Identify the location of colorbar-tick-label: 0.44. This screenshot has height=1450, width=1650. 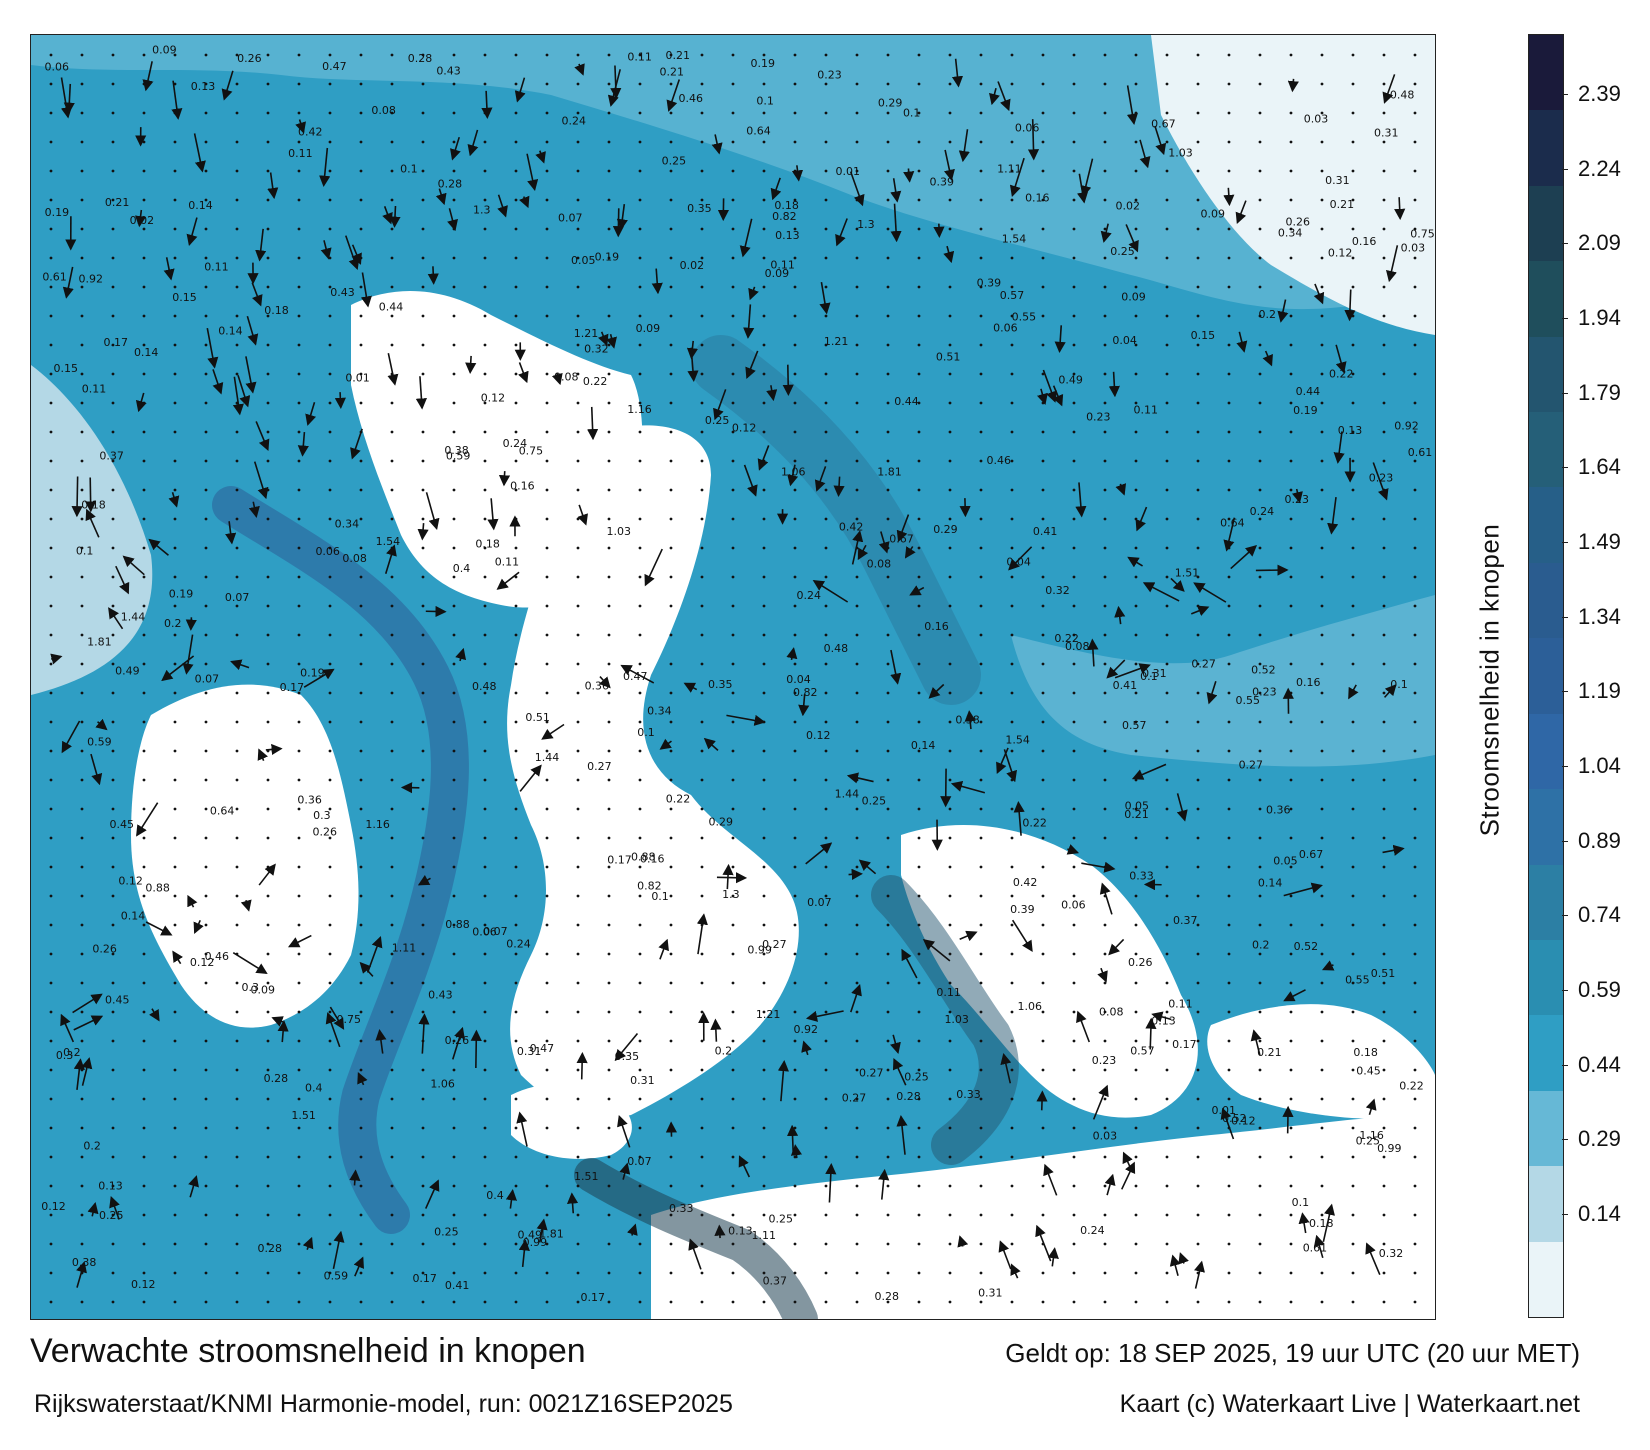
(1599, 1064).